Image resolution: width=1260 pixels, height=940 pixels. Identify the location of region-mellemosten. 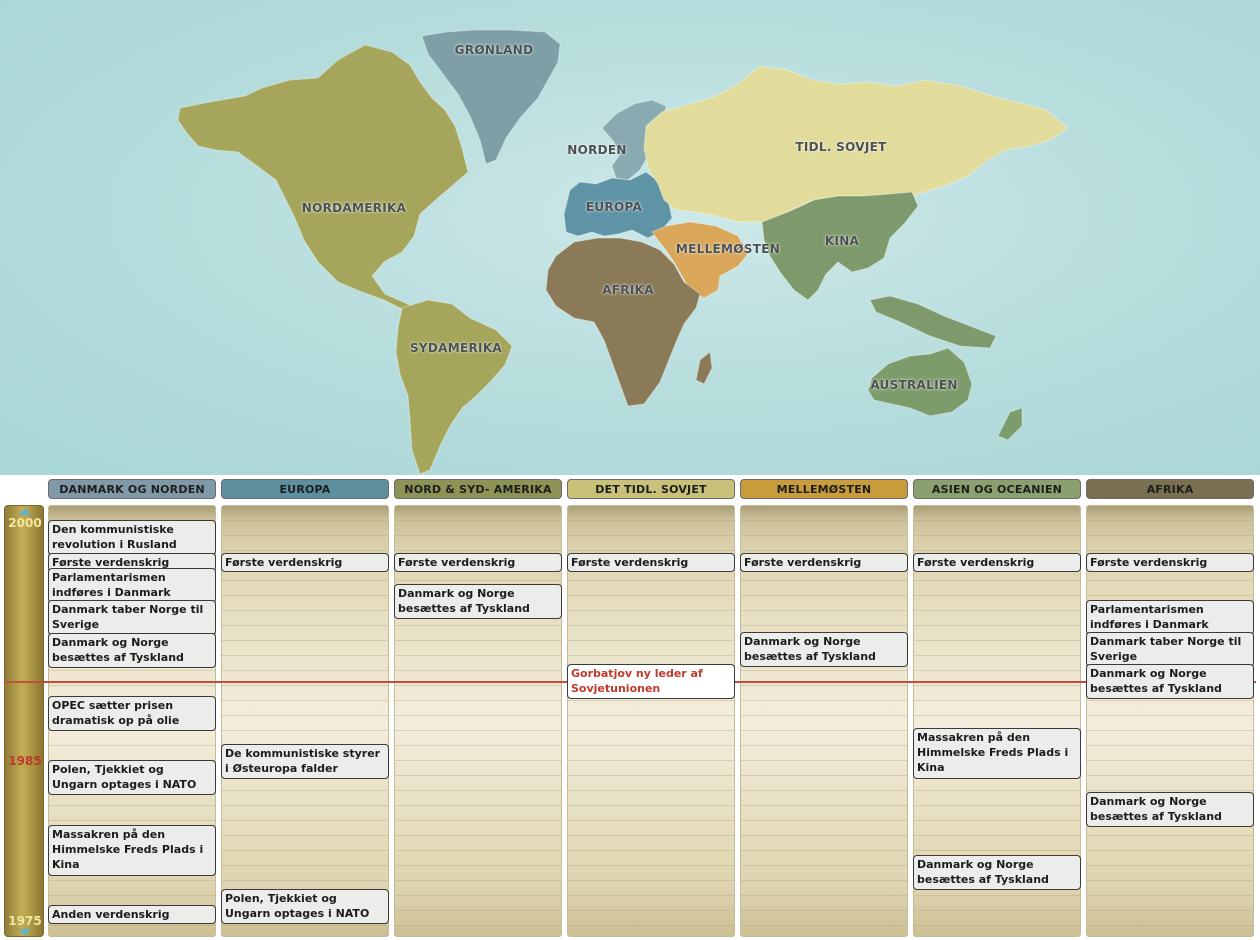
(700, 260).